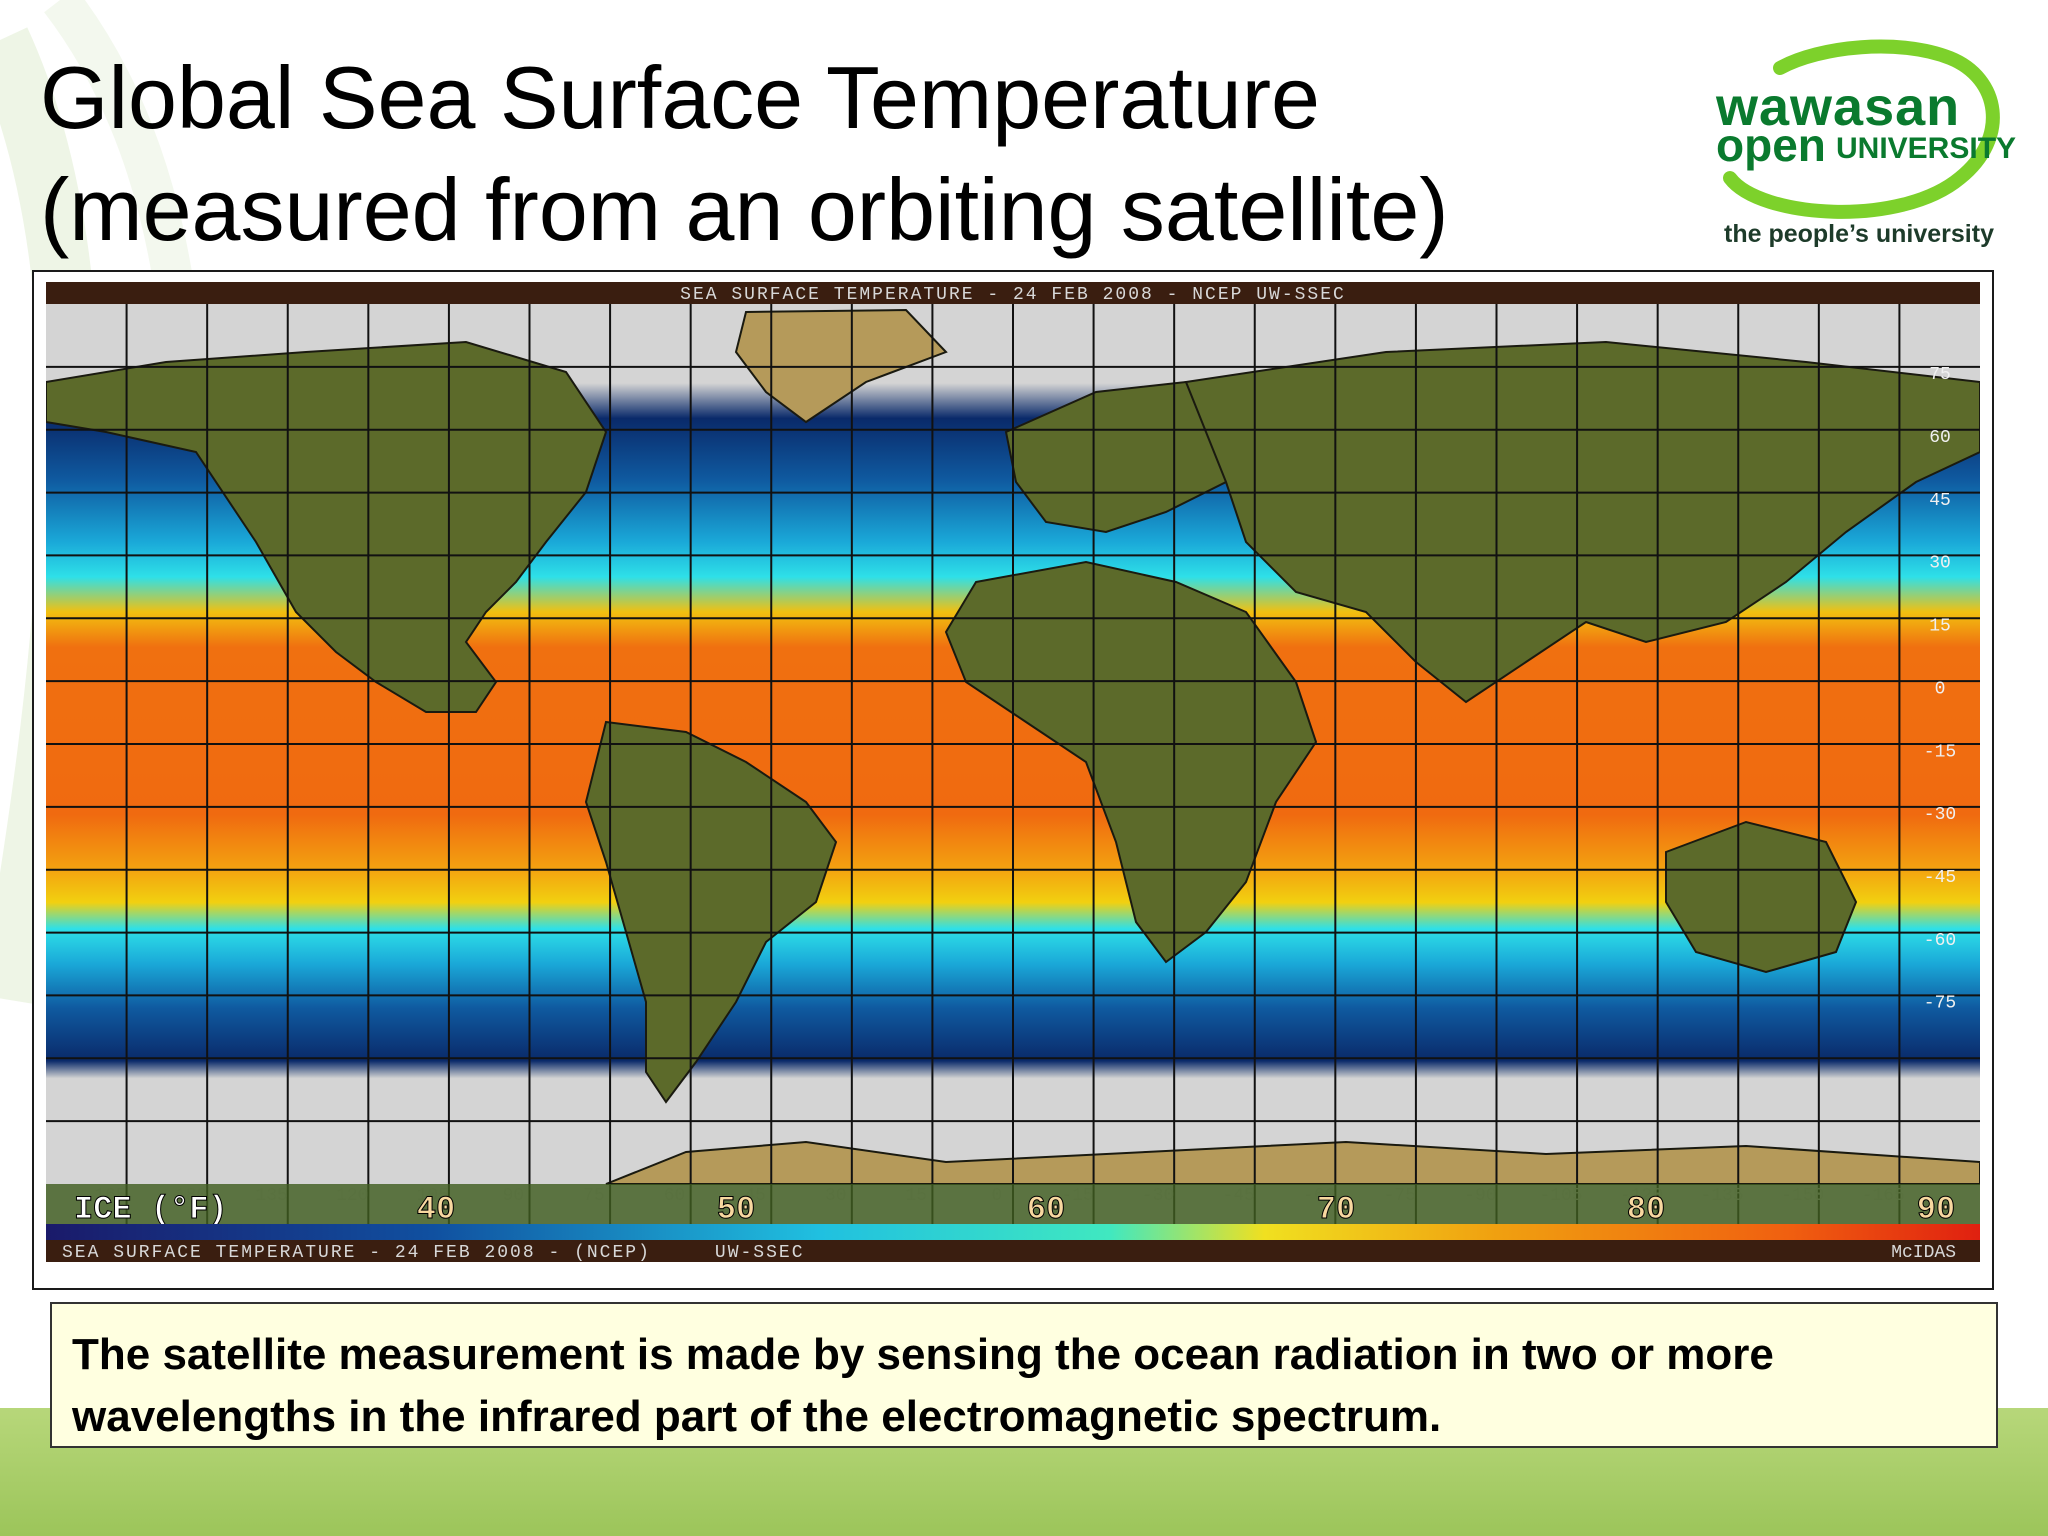 Image resolution: width=2048 pixels, height=1536 pixels. I want to click on australia, so click(1761, 897).